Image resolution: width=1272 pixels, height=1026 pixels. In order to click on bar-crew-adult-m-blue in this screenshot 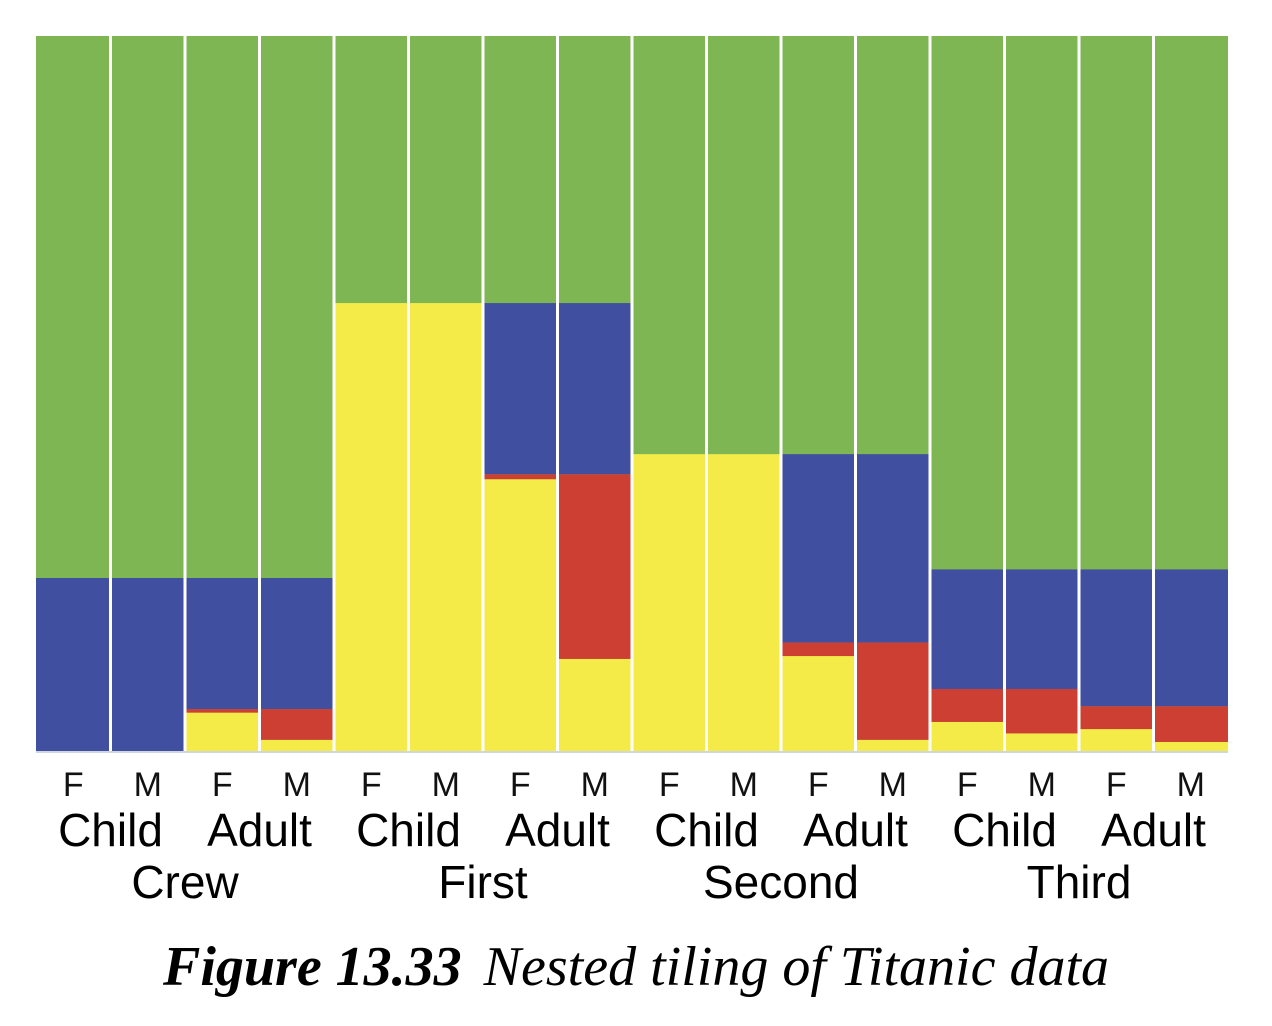, I will do `click(296, 644)`.